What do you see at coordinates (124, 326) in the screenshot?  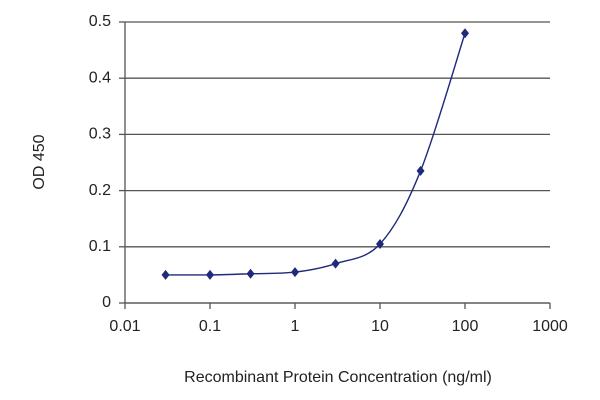 I see `x-tick-label: 0.01` at bounding box center [124, 326].